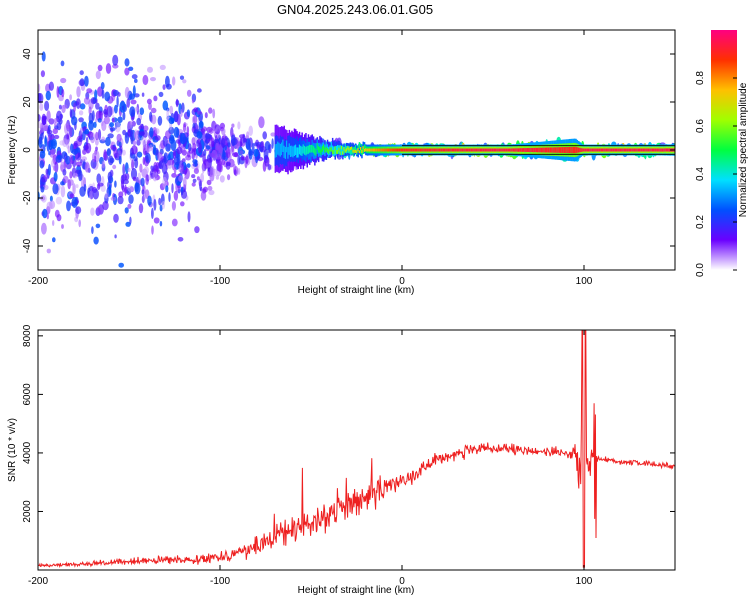 The image size is (750, 600). I want to click on y-tick-label: 20, so click(27, 102).